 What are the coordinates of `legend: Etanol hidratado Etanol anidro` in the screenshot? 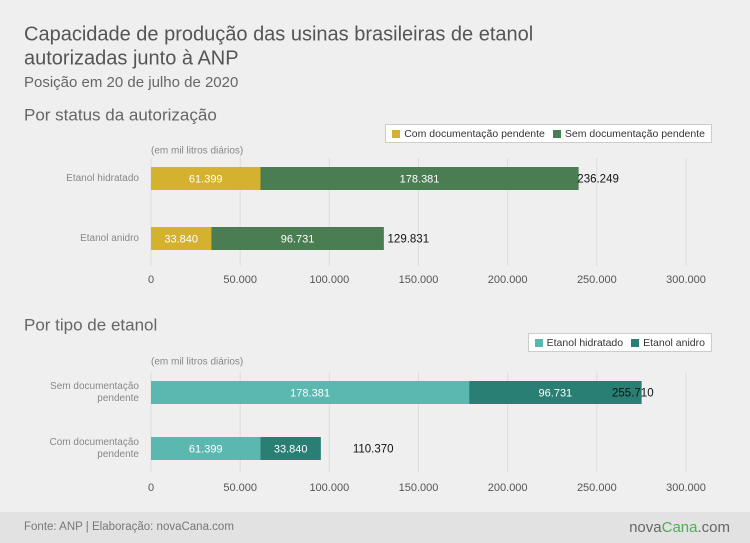 It's located at (619, 342).